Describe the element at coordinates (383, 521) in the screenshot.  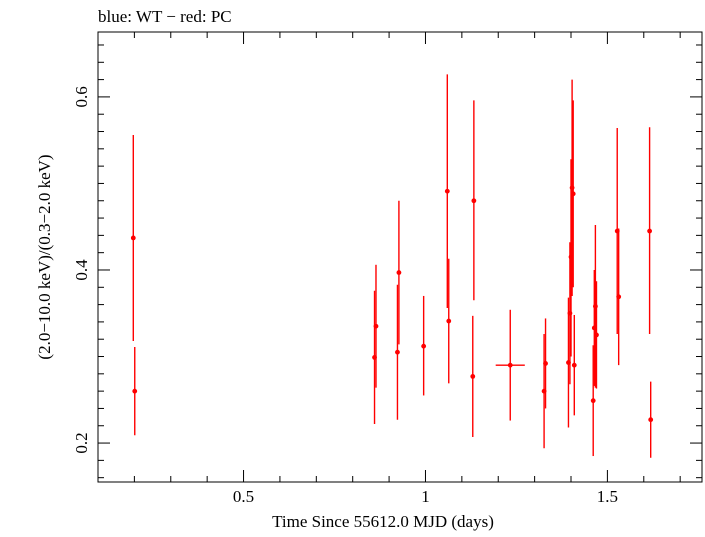
I see `x-axis-label: Time Since 55612.0 MJD (days)` at that location.